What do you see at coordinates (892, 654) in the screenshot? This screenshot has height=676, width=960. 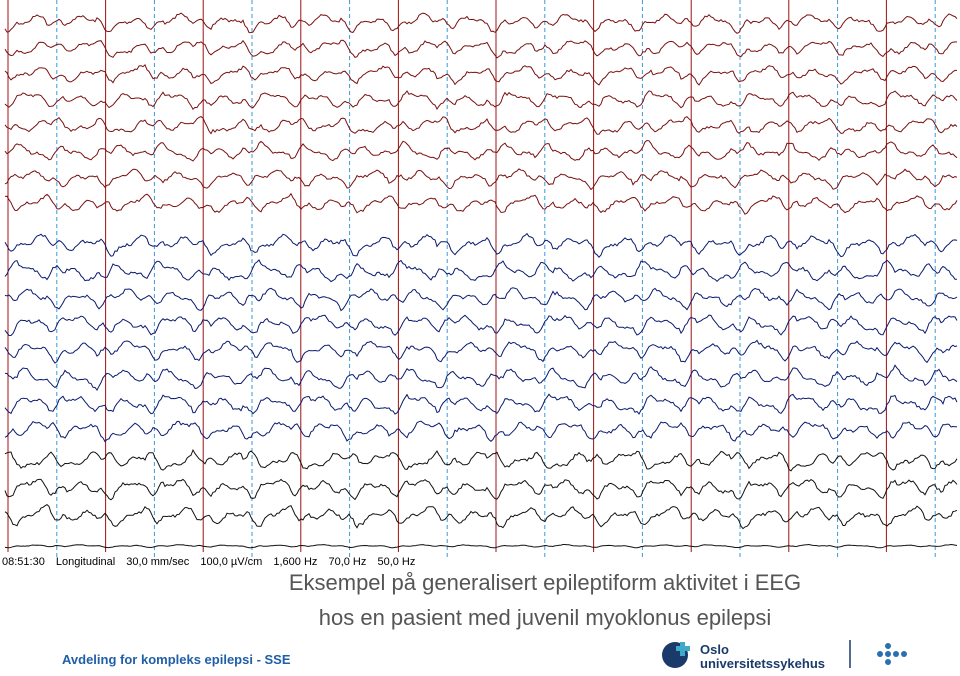 I see `logo-dots` at bounding box center [892, 654].